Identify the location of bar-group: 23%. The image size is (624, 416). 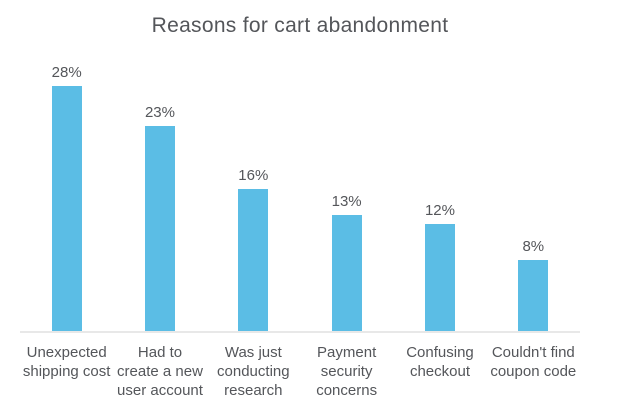
(159, 197).